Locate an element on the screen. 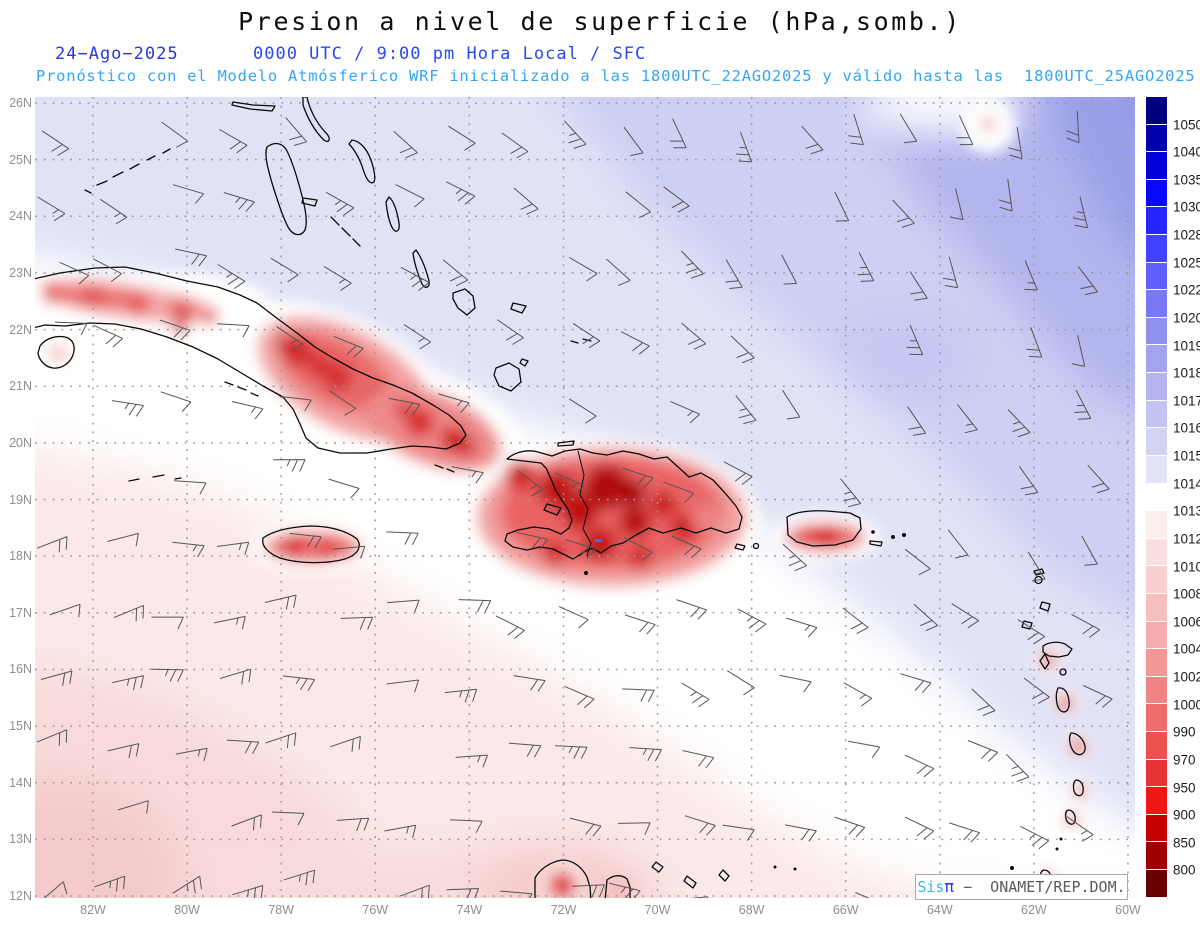  lat-label-22N: 22N is located at coordinates (20, 329).